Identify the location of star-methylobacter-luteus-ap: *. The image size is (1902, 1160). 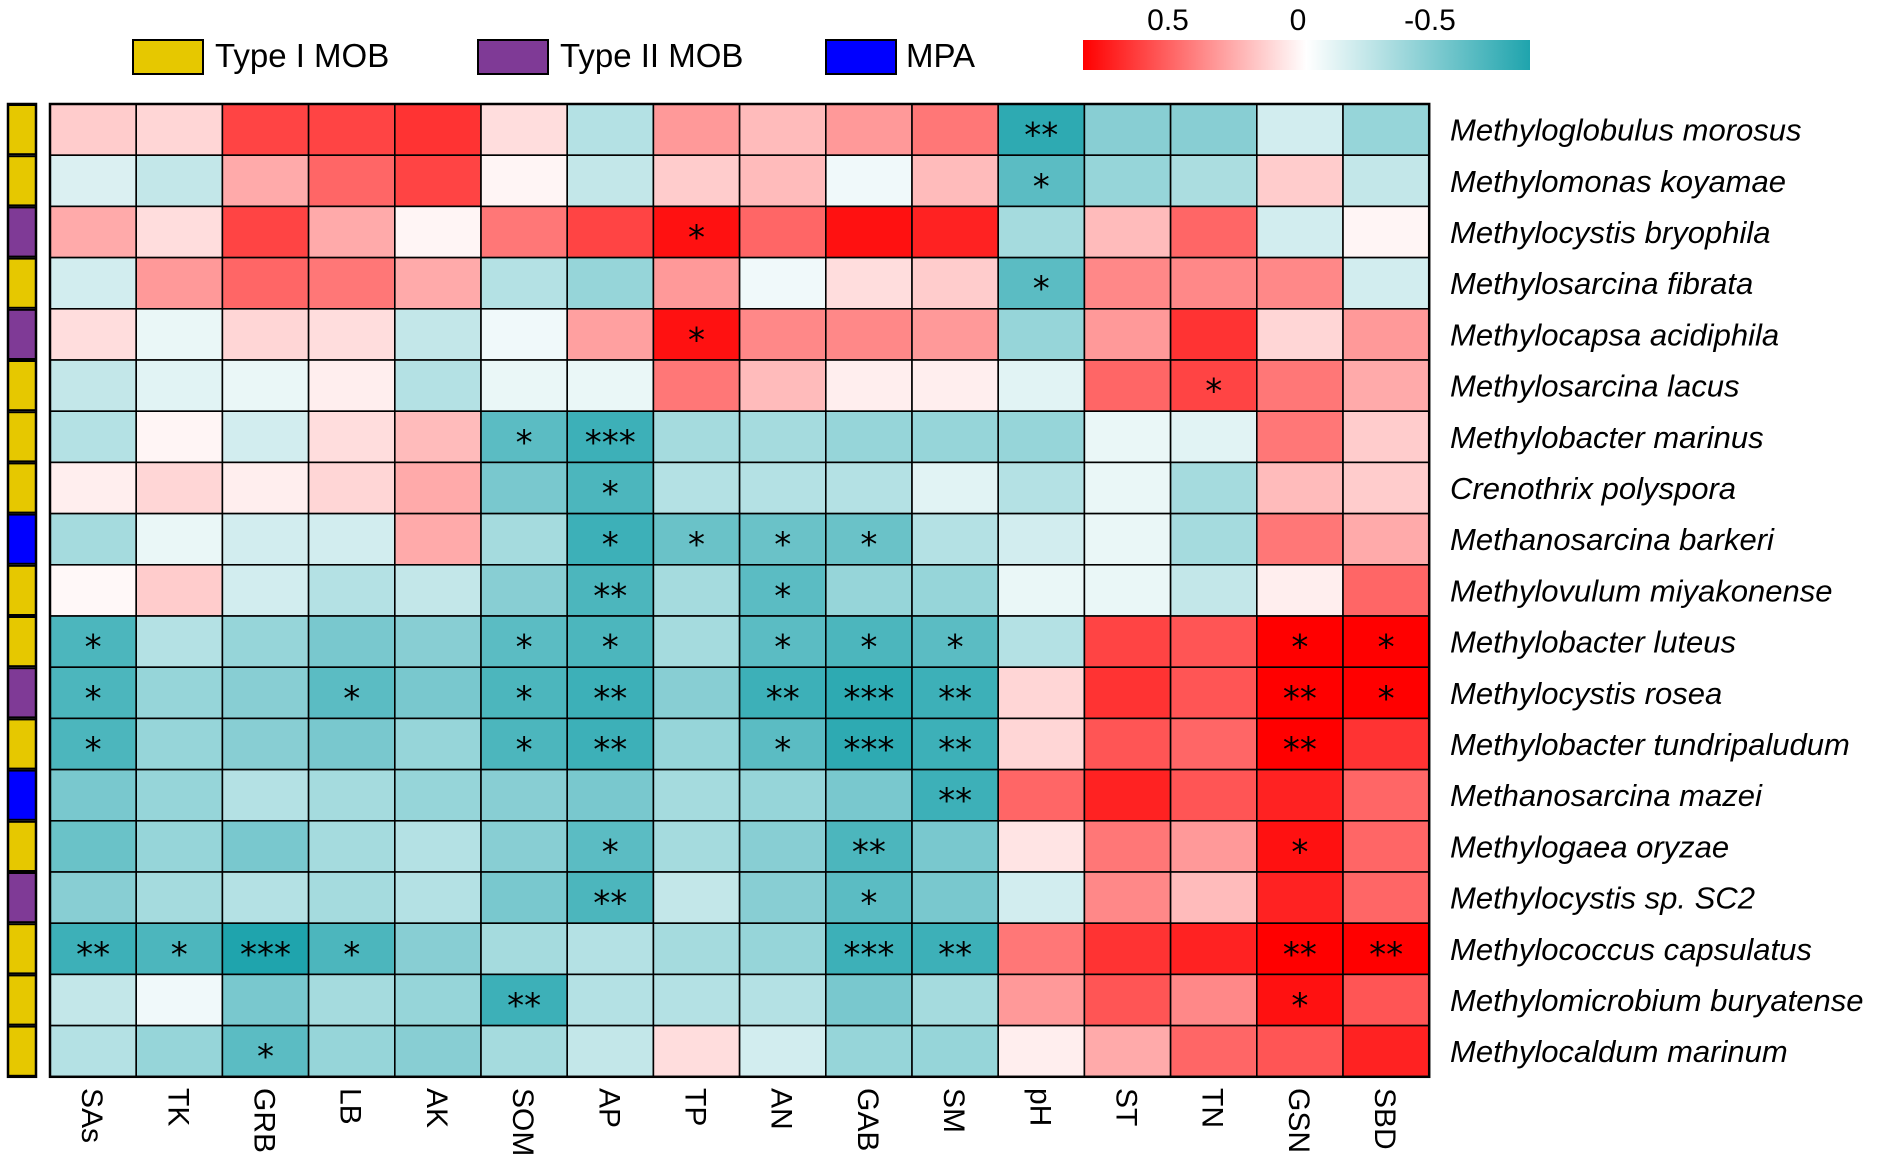
(610, 648).